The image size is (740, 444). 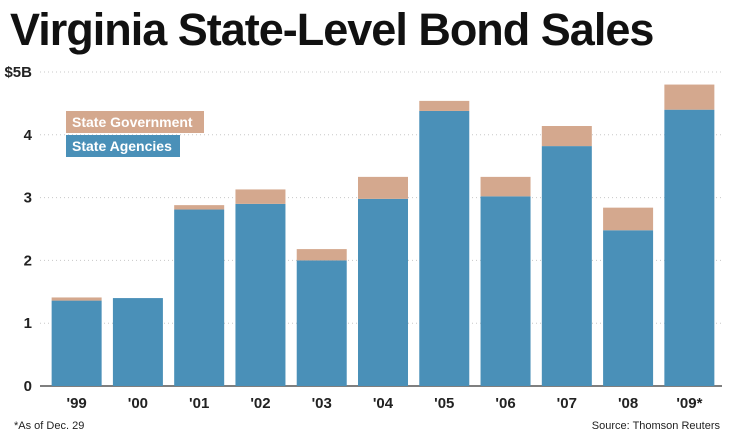 I want to click on footnote: *As of Dec. 29, so click(x=49, y=426).